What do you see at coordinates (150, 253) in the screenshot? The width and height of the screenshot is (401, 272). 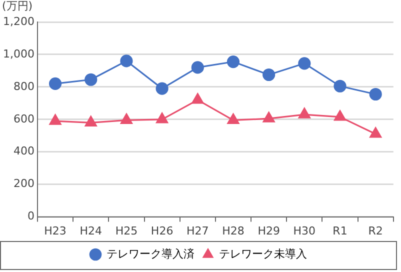 I see `legend-label: テレワーク導入済` at bounding box center [150, 253].